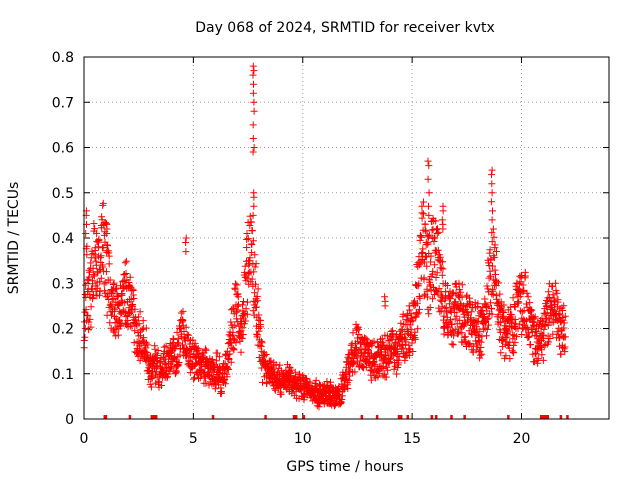 The width and height of the screenshot is (640, 480). What do you see at coordinates (532, 310) in the screenshot?
I see `data-point-2045` at bounding box center [532, 310].